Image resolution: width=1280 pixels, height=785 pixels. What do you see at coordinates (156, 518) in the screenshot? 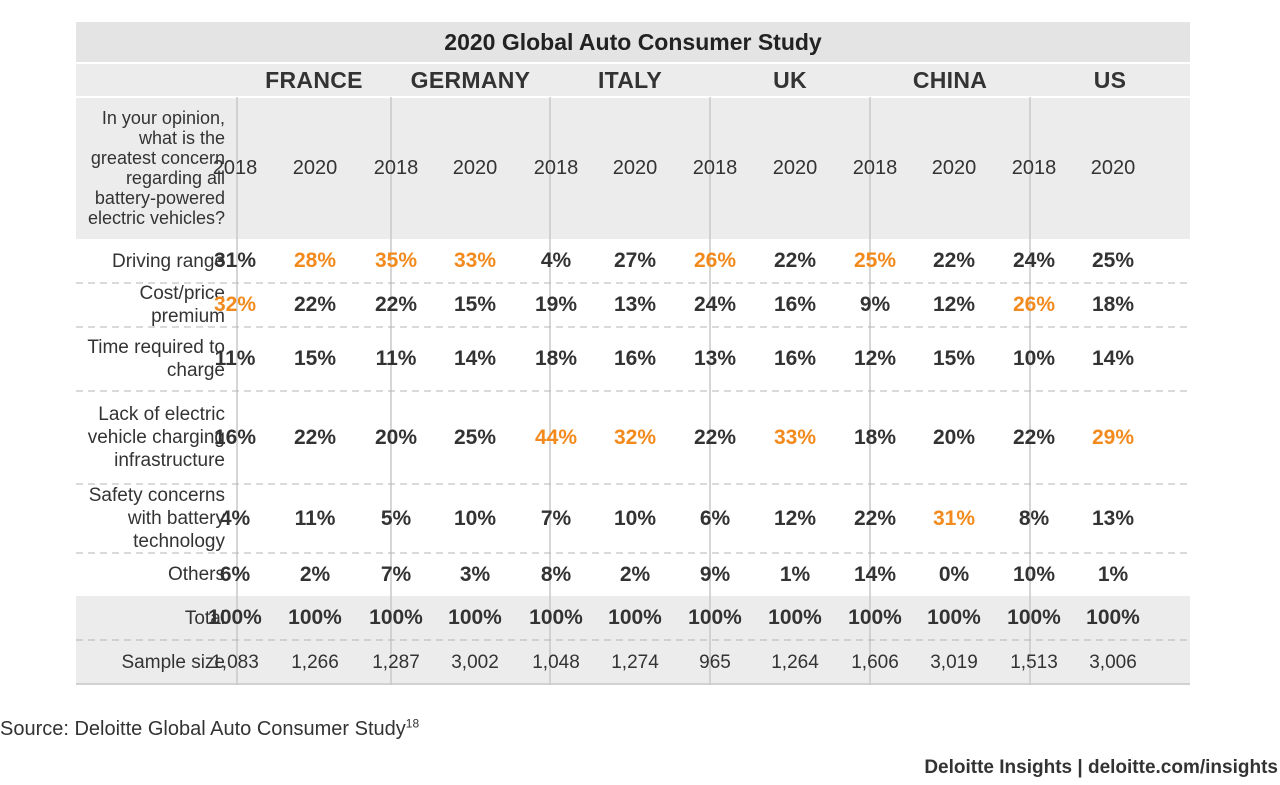
I see `row-label: Safety concerns with battery technology` at bounding box center [156, 518].